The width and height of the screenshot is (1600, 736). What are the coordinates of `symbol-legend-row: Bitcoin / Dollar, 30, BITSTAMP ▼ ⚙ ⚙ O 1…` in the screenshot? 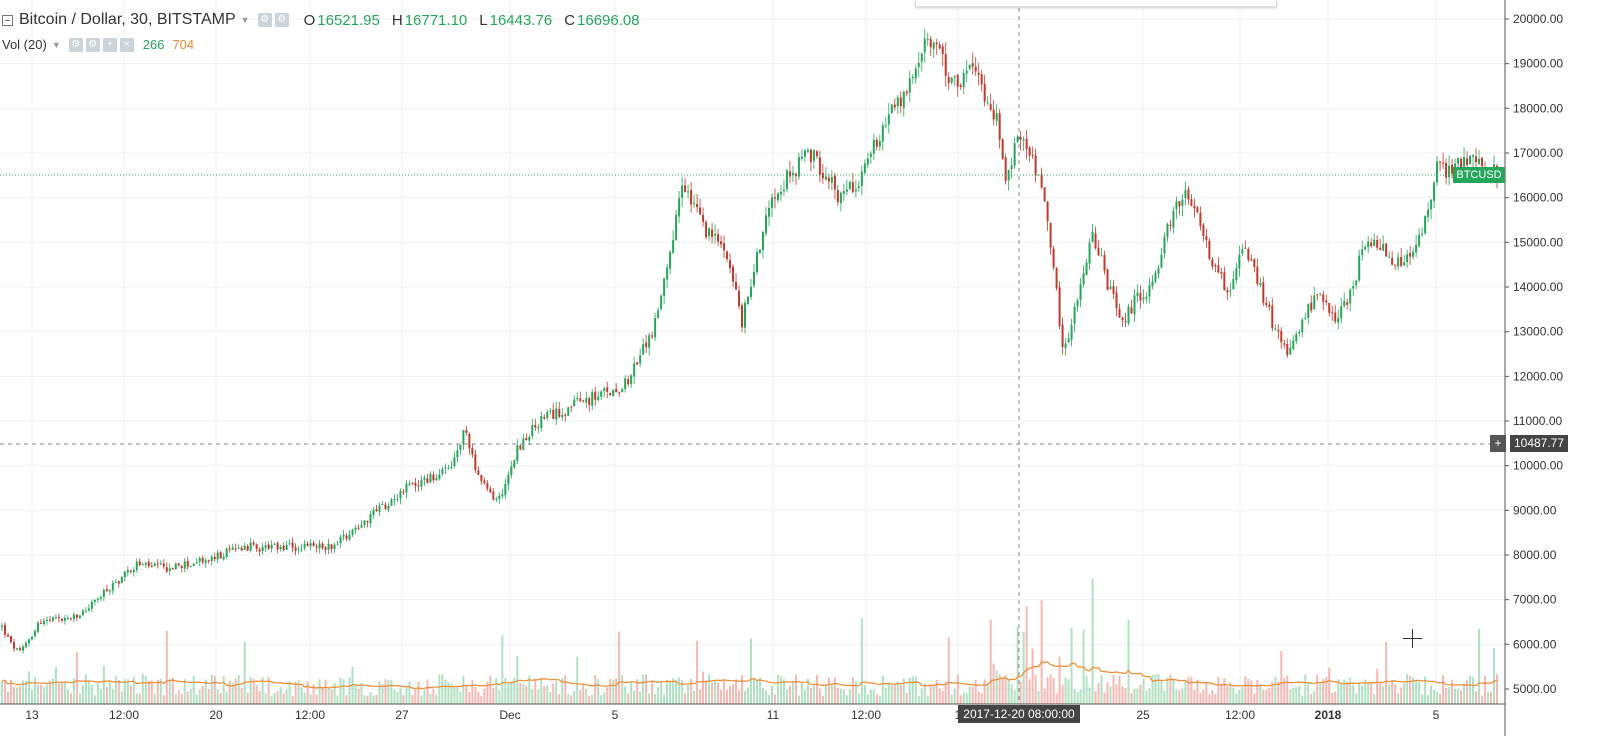 It's located at (321, 20).